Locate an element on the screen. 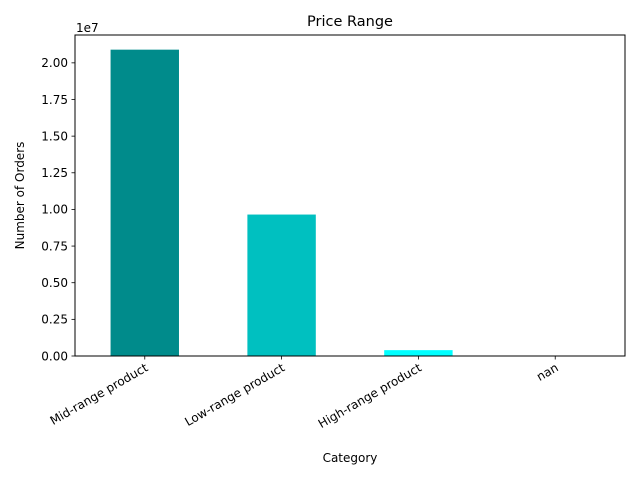  x-tick-label-2: High-range product is located at coordinates (370, 395).